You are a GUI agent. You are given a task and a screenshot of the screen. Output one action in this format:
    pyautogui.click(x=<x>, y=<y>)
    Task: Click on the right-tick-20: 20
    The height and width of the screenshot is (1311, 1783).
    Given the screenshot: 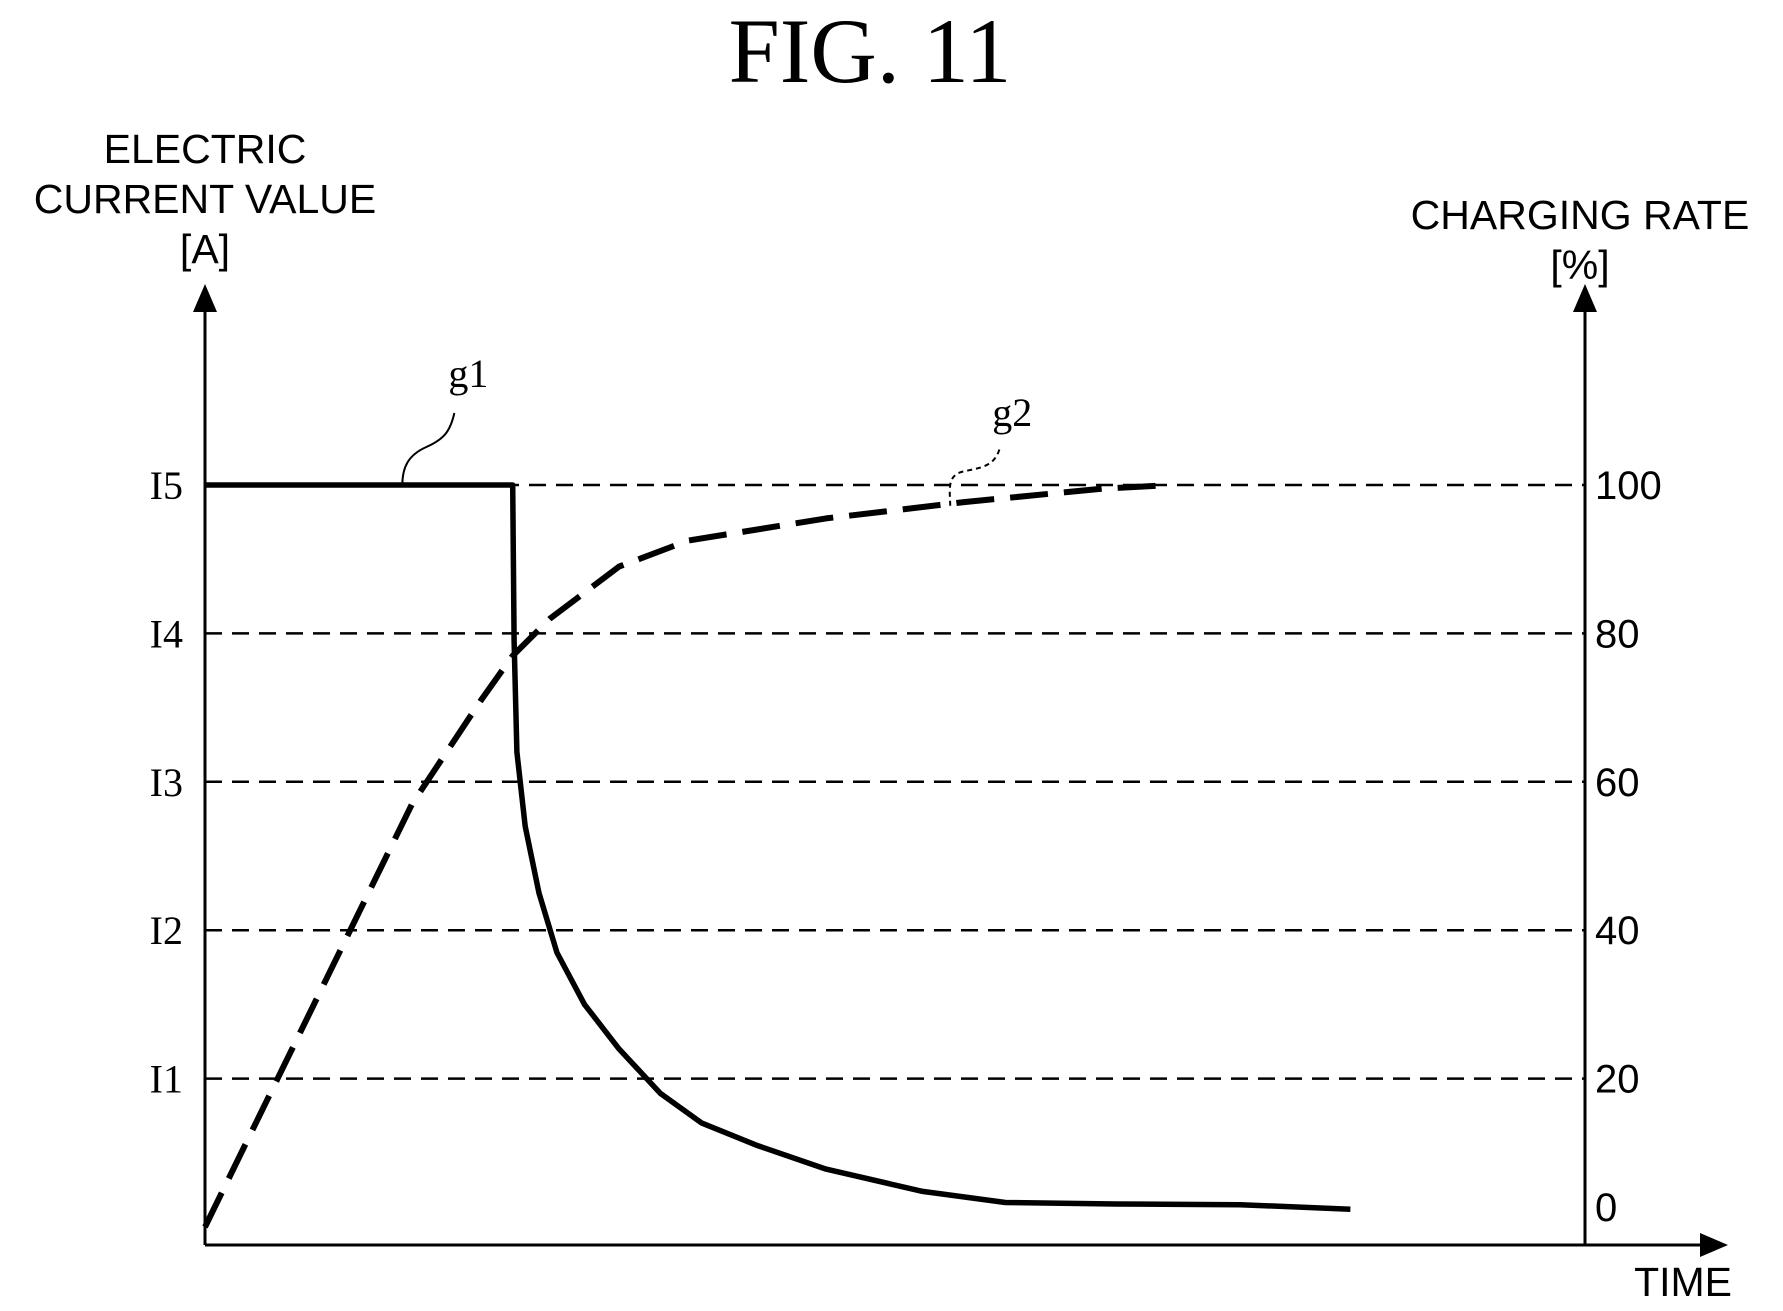 What is the action you would take?
    pyautogui.click(x=1617, y=1080)
    